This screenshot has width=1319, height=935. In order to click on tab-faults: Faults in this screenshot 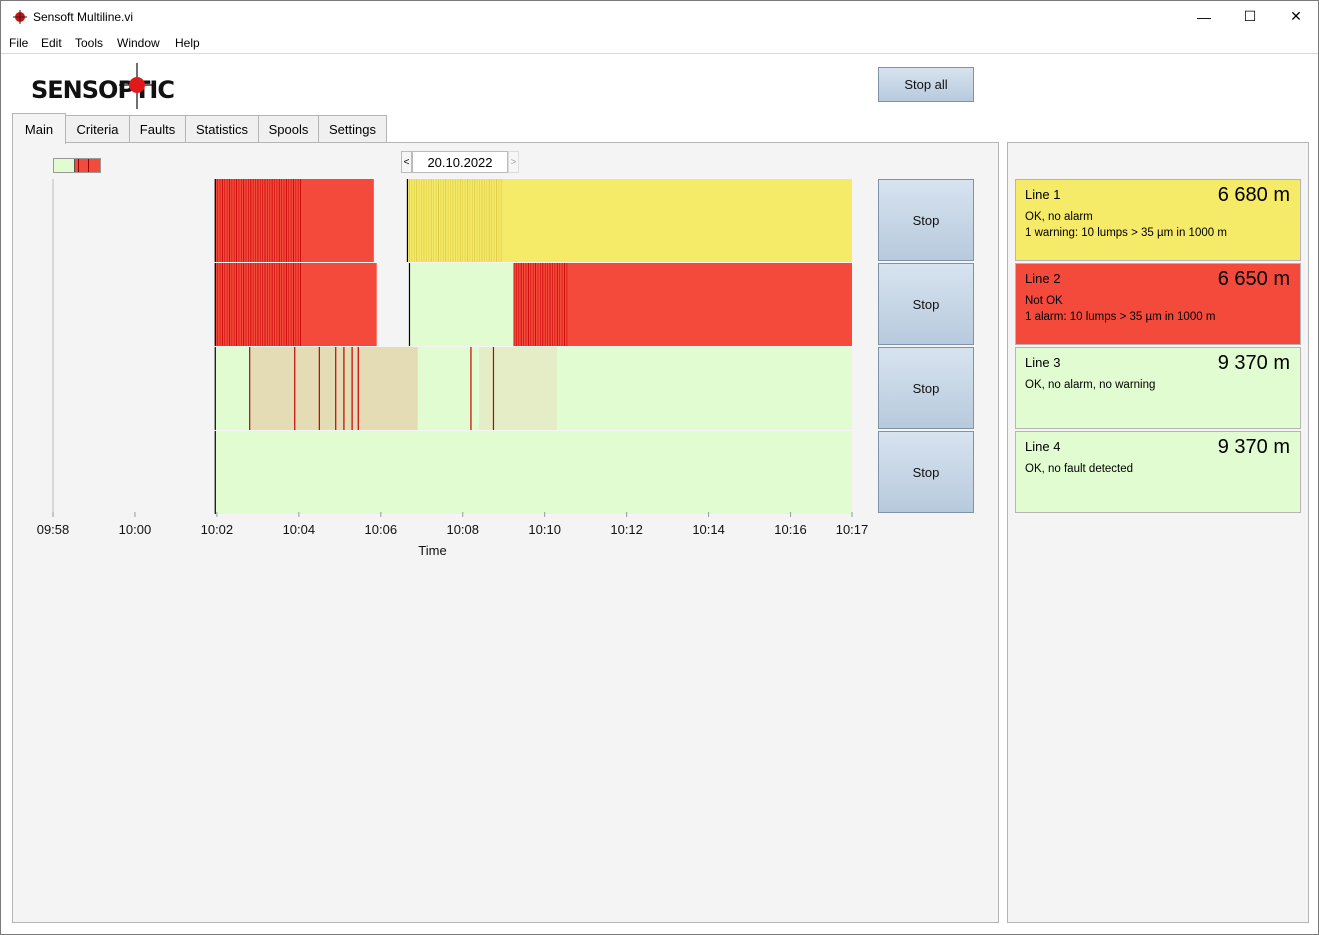, I will do `click(157, 129)`.